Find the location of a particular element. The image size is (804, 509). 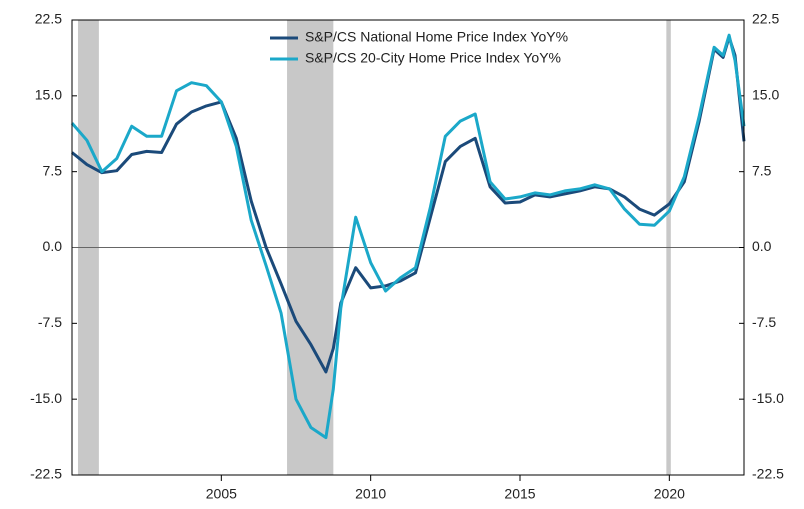

y2-tick-label: -22.5 is located at coordinates (768, 474).